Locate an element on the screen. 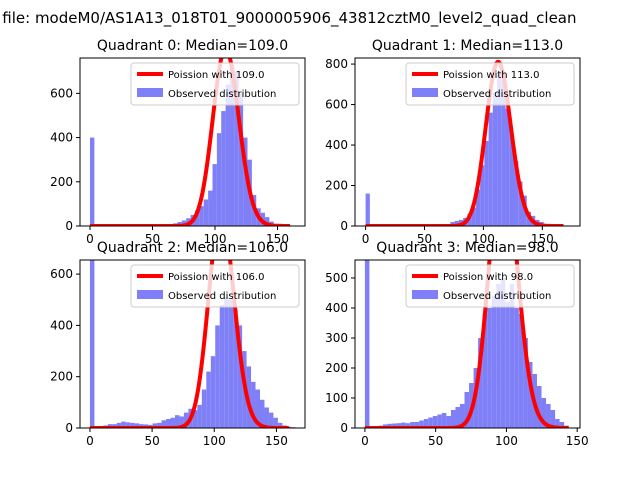 The width and height of the screenshot is (640, 480). y-tick-label: 0 is located at coordinates (69, 226).